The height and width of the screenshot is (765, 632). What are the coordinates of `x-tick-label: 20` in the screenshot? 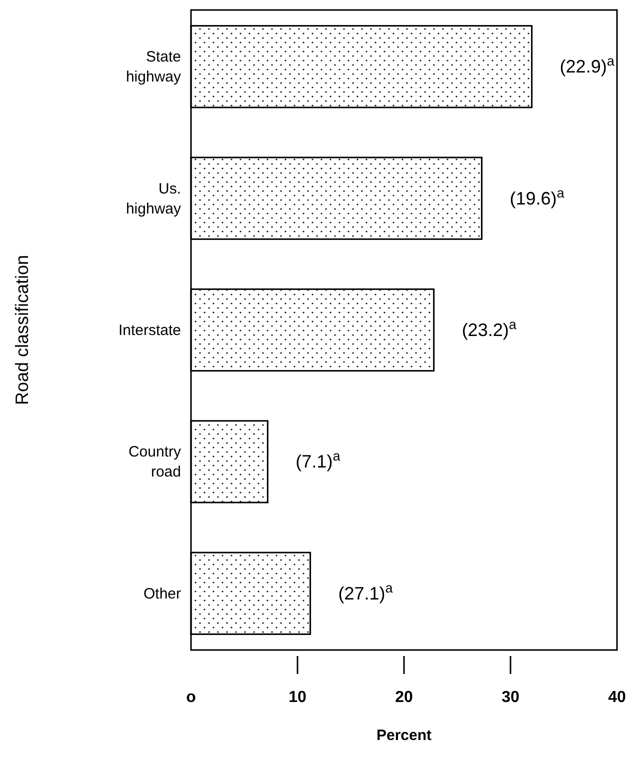 It's located at (404, 697).